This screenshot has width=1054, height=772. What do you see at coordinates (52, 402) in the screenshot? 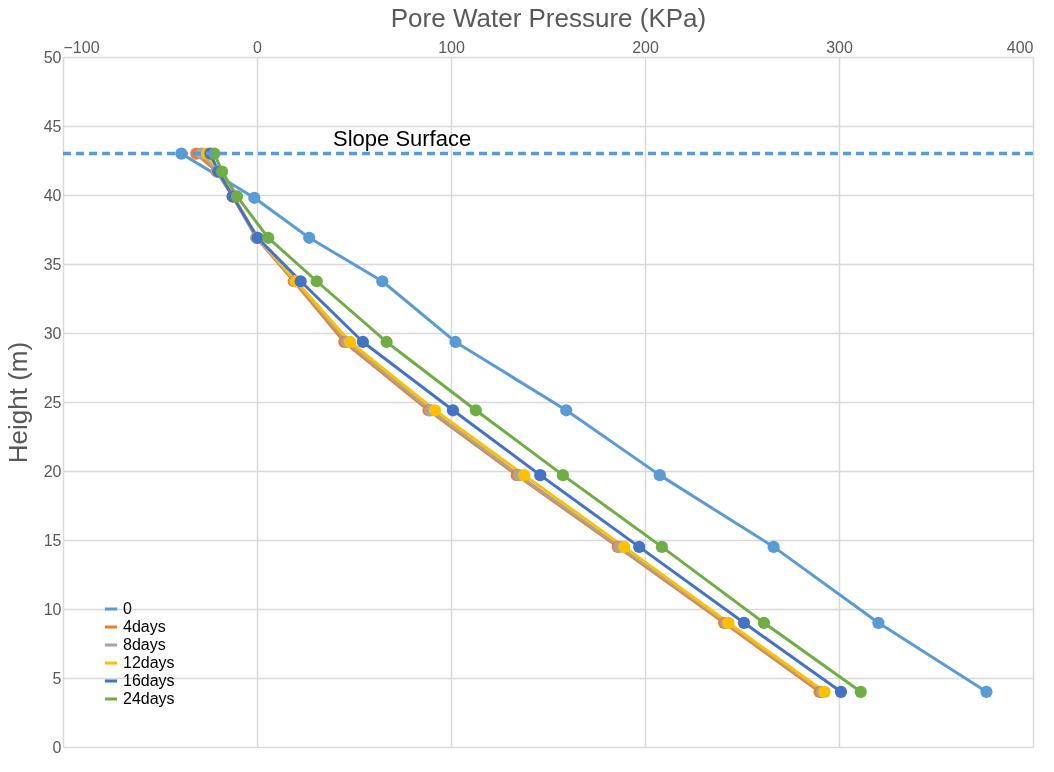
I see `y-tick-label: 25` at bounding box center [52, 402].